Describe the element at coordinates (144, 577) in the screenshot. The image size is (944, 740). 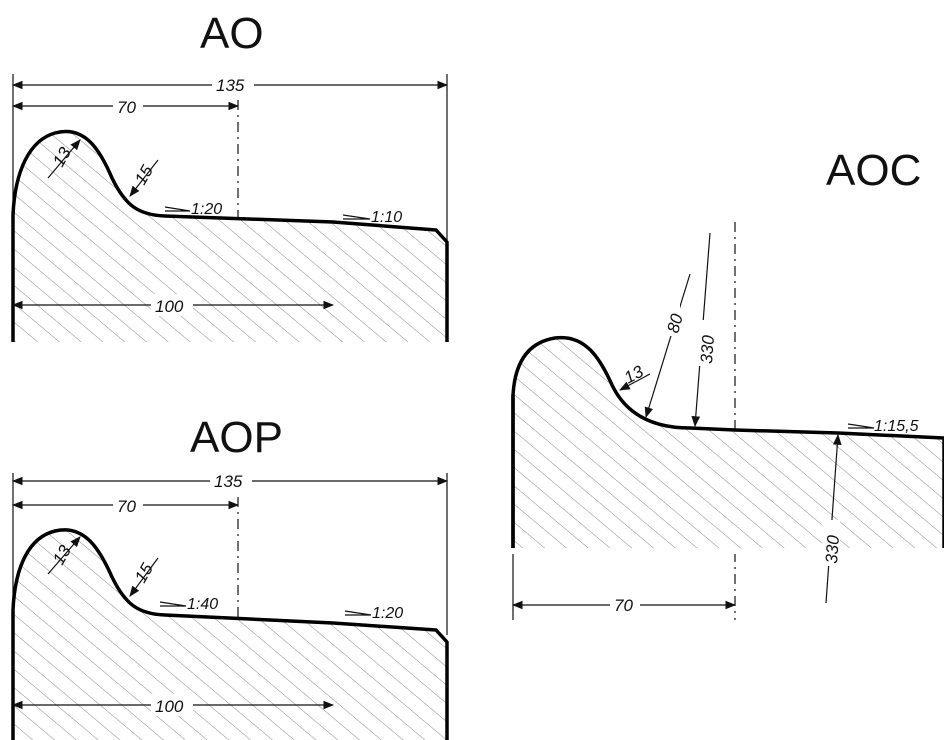
I see `aop-throat-radius-leader` at that location.